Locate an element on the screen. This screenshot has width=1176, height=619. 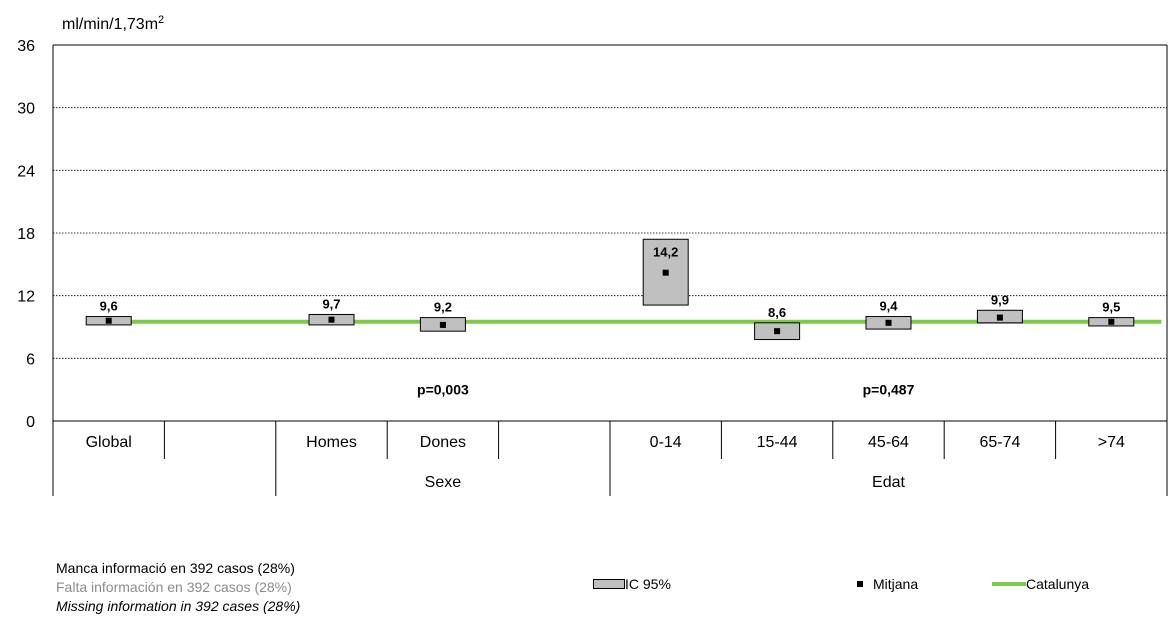
y-axis-label: ml/min/1,73m2 is located at coordinates (113, 23).